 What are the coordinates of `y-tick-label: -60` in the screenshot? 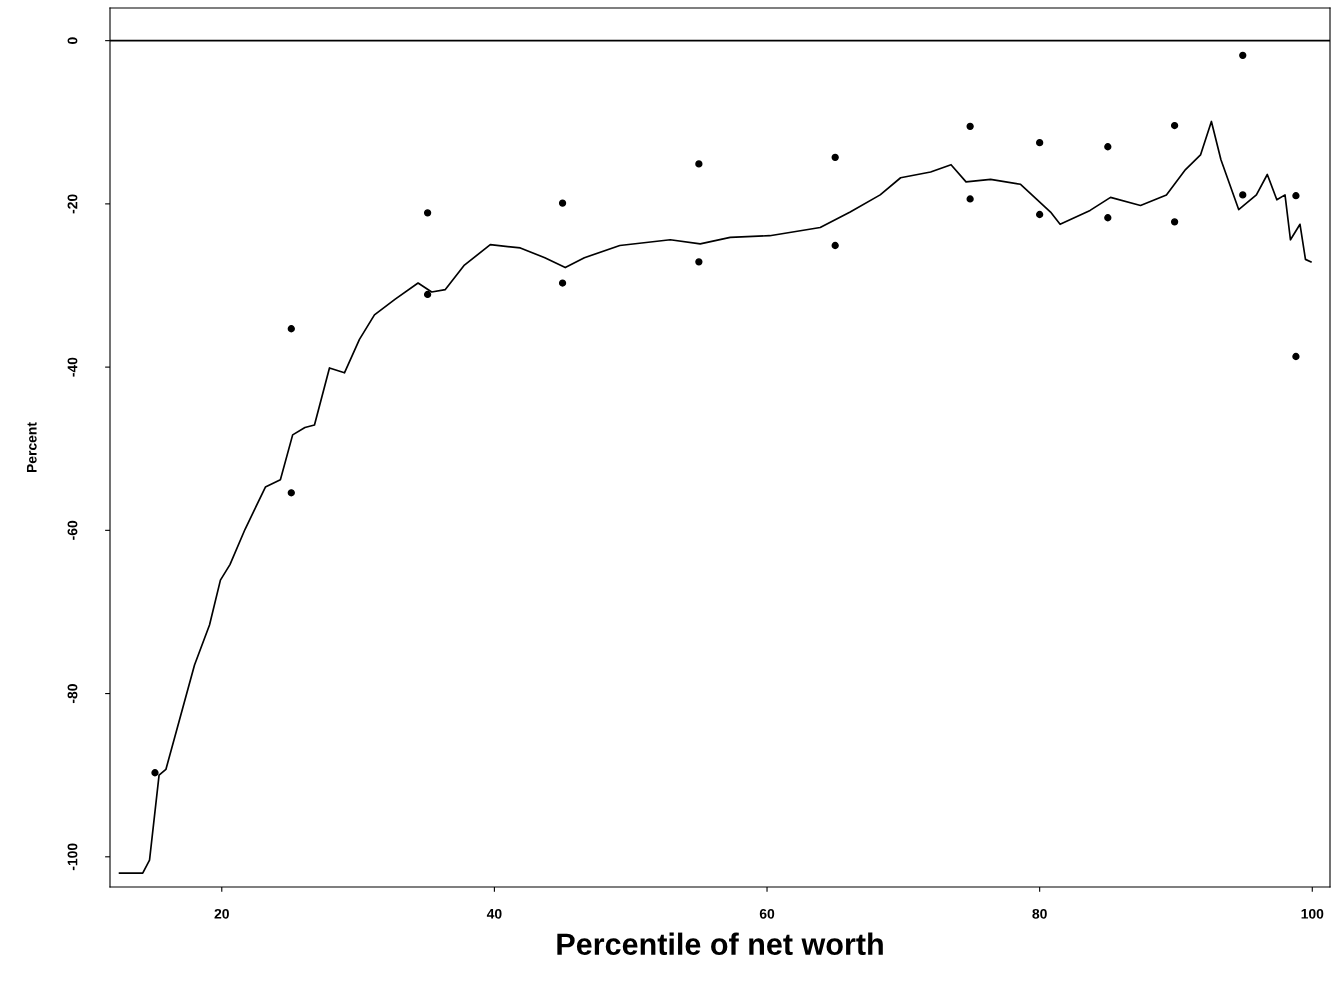 It's located at (72, 530).